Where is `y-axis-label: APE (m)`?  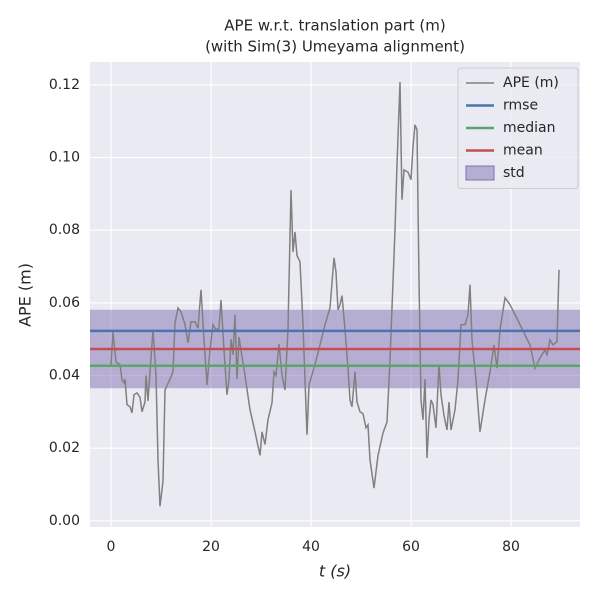 y-axis-label: APE (m) is located at coordinates (25, 295).